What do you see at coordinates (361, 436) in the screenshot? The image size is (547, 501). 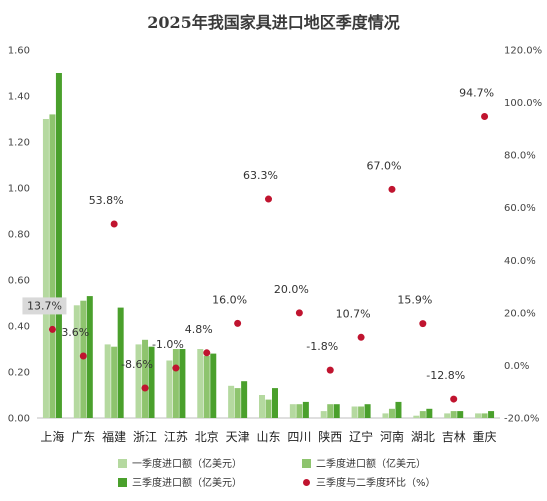 I see `x-tick-label: 辽宁` at bounding box center [361, 436].